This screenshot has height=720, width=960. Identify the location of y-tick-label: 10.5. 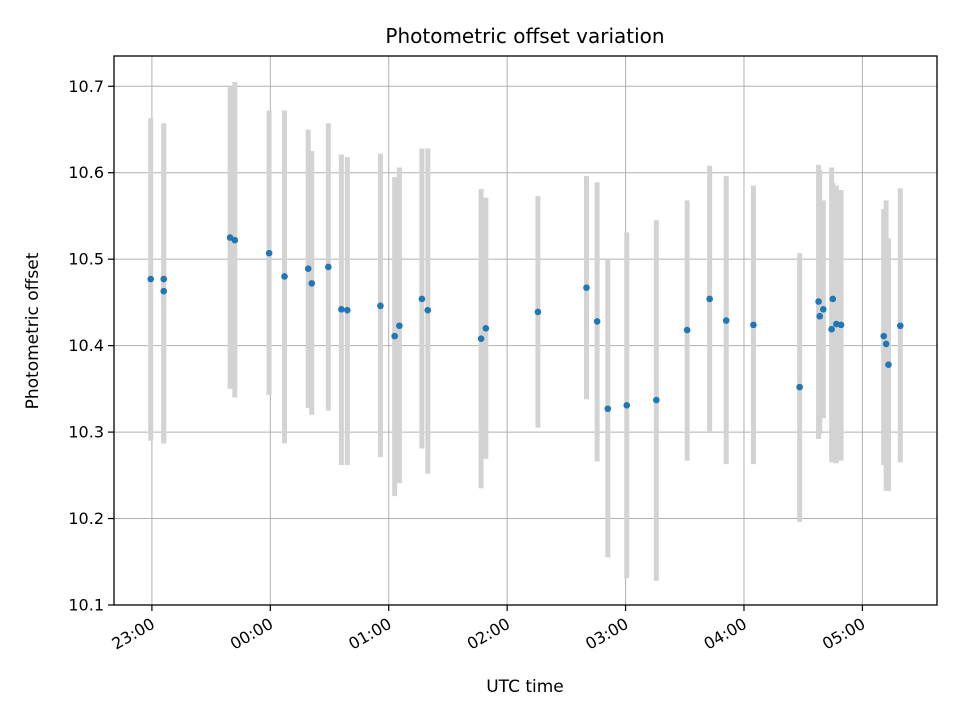
(86, 259).